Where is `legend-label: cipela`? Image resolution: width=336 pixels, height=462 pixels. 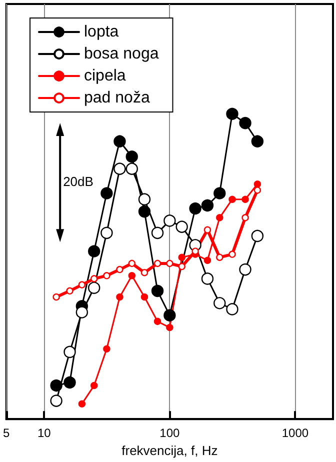
legend-label: cipela is located at coordinates (105, 76).